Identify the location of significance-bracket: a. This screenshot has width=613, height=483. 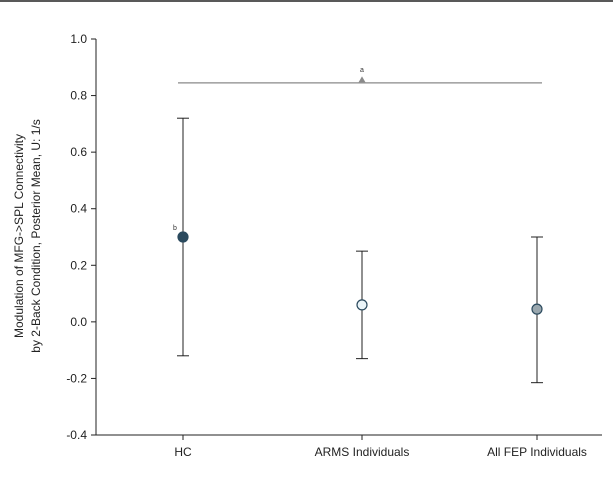
(360, 75).